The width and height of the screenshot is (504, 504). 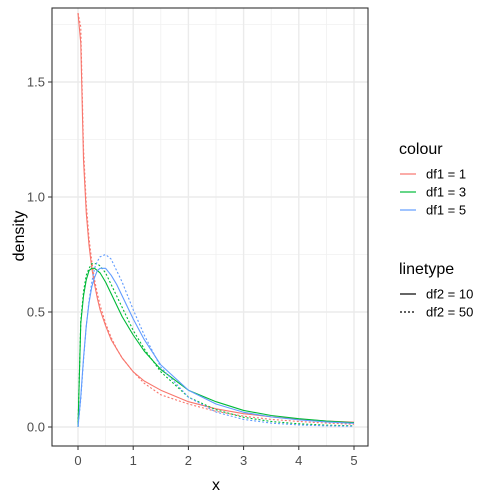 I want to click on y-tick-label: 0.5, so click(x=36, y=312).